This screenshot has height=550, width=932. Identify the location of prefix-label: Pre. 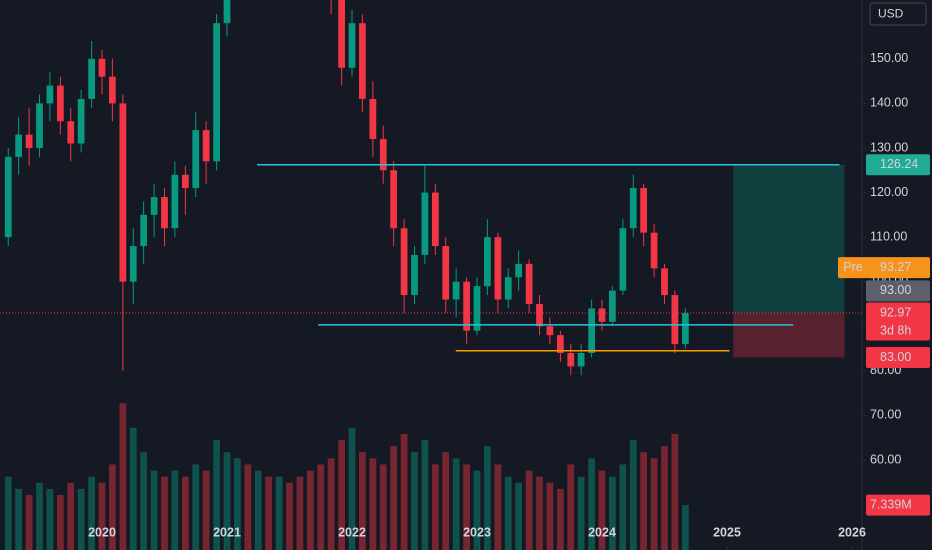
(853, 267).